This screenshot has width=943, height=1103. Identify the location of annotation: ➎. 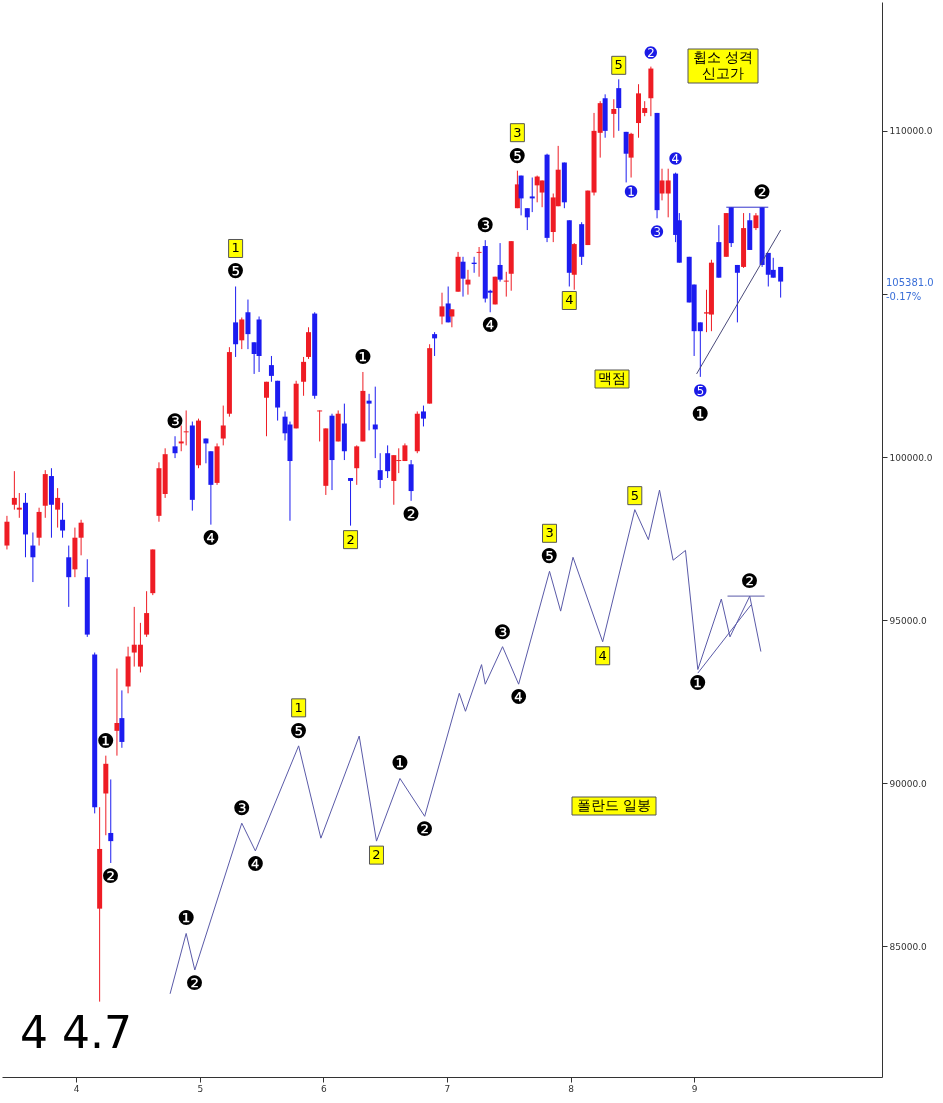
(701, 390).